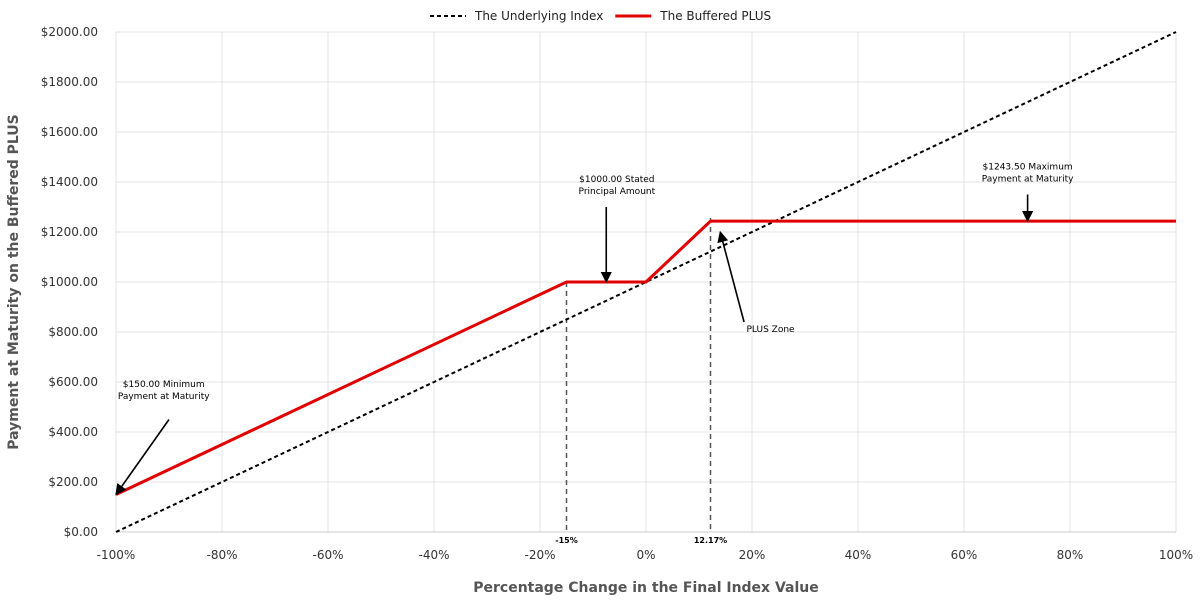  I want to click on x-tick-label: -40%, so click(433, 555).